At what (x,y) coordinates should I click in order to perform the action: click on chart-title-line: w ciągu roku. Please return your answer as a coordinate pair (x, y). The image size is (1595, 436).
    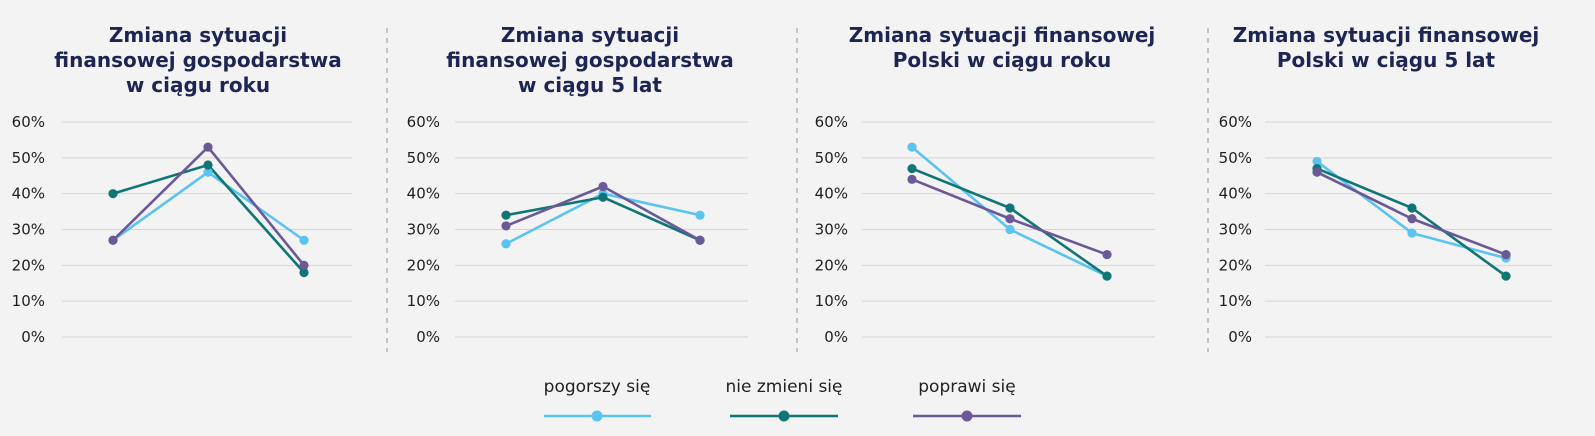
    Looking at the image, I should click on (198, 85).